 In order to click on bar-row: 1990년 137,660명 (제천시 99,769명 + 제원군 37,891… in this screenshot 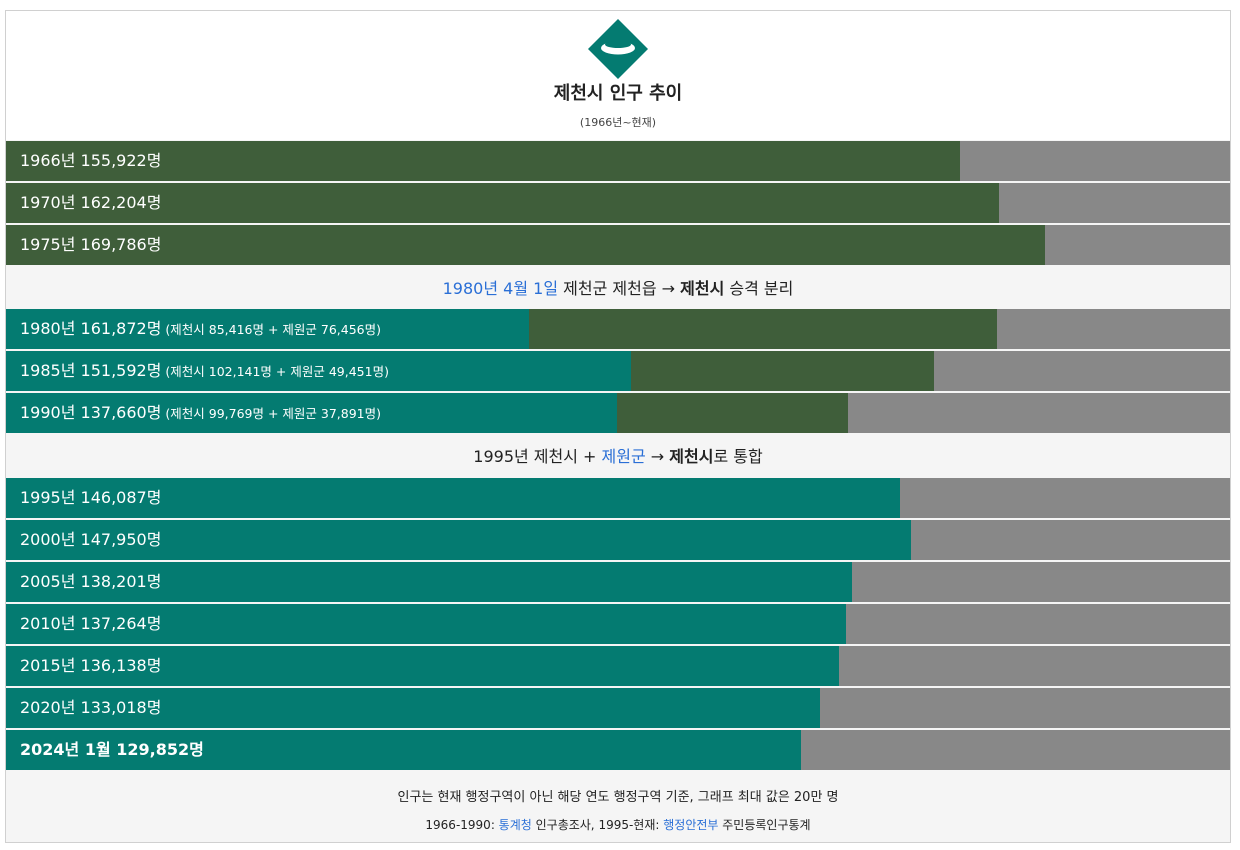, I will do `click(618, 413)`.